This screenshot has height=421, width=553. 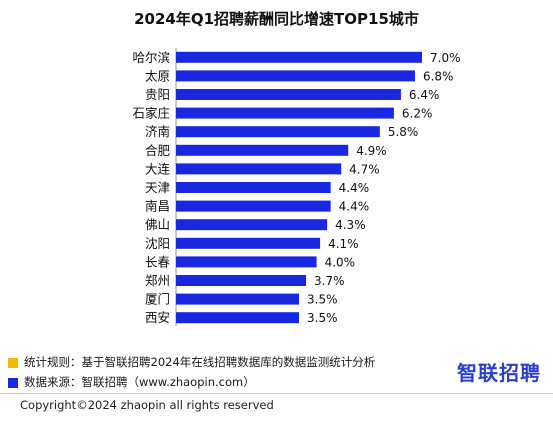 I want to click on category-label: 济南, so click(x=157, y=131).